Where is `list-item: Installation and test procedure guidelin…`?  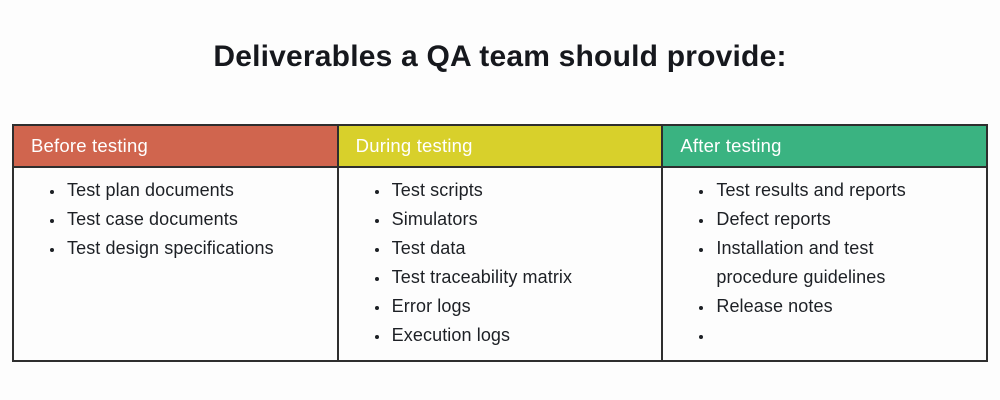
list-item: Installation and test procedure guidelin… is located at coordinates (834, 263).